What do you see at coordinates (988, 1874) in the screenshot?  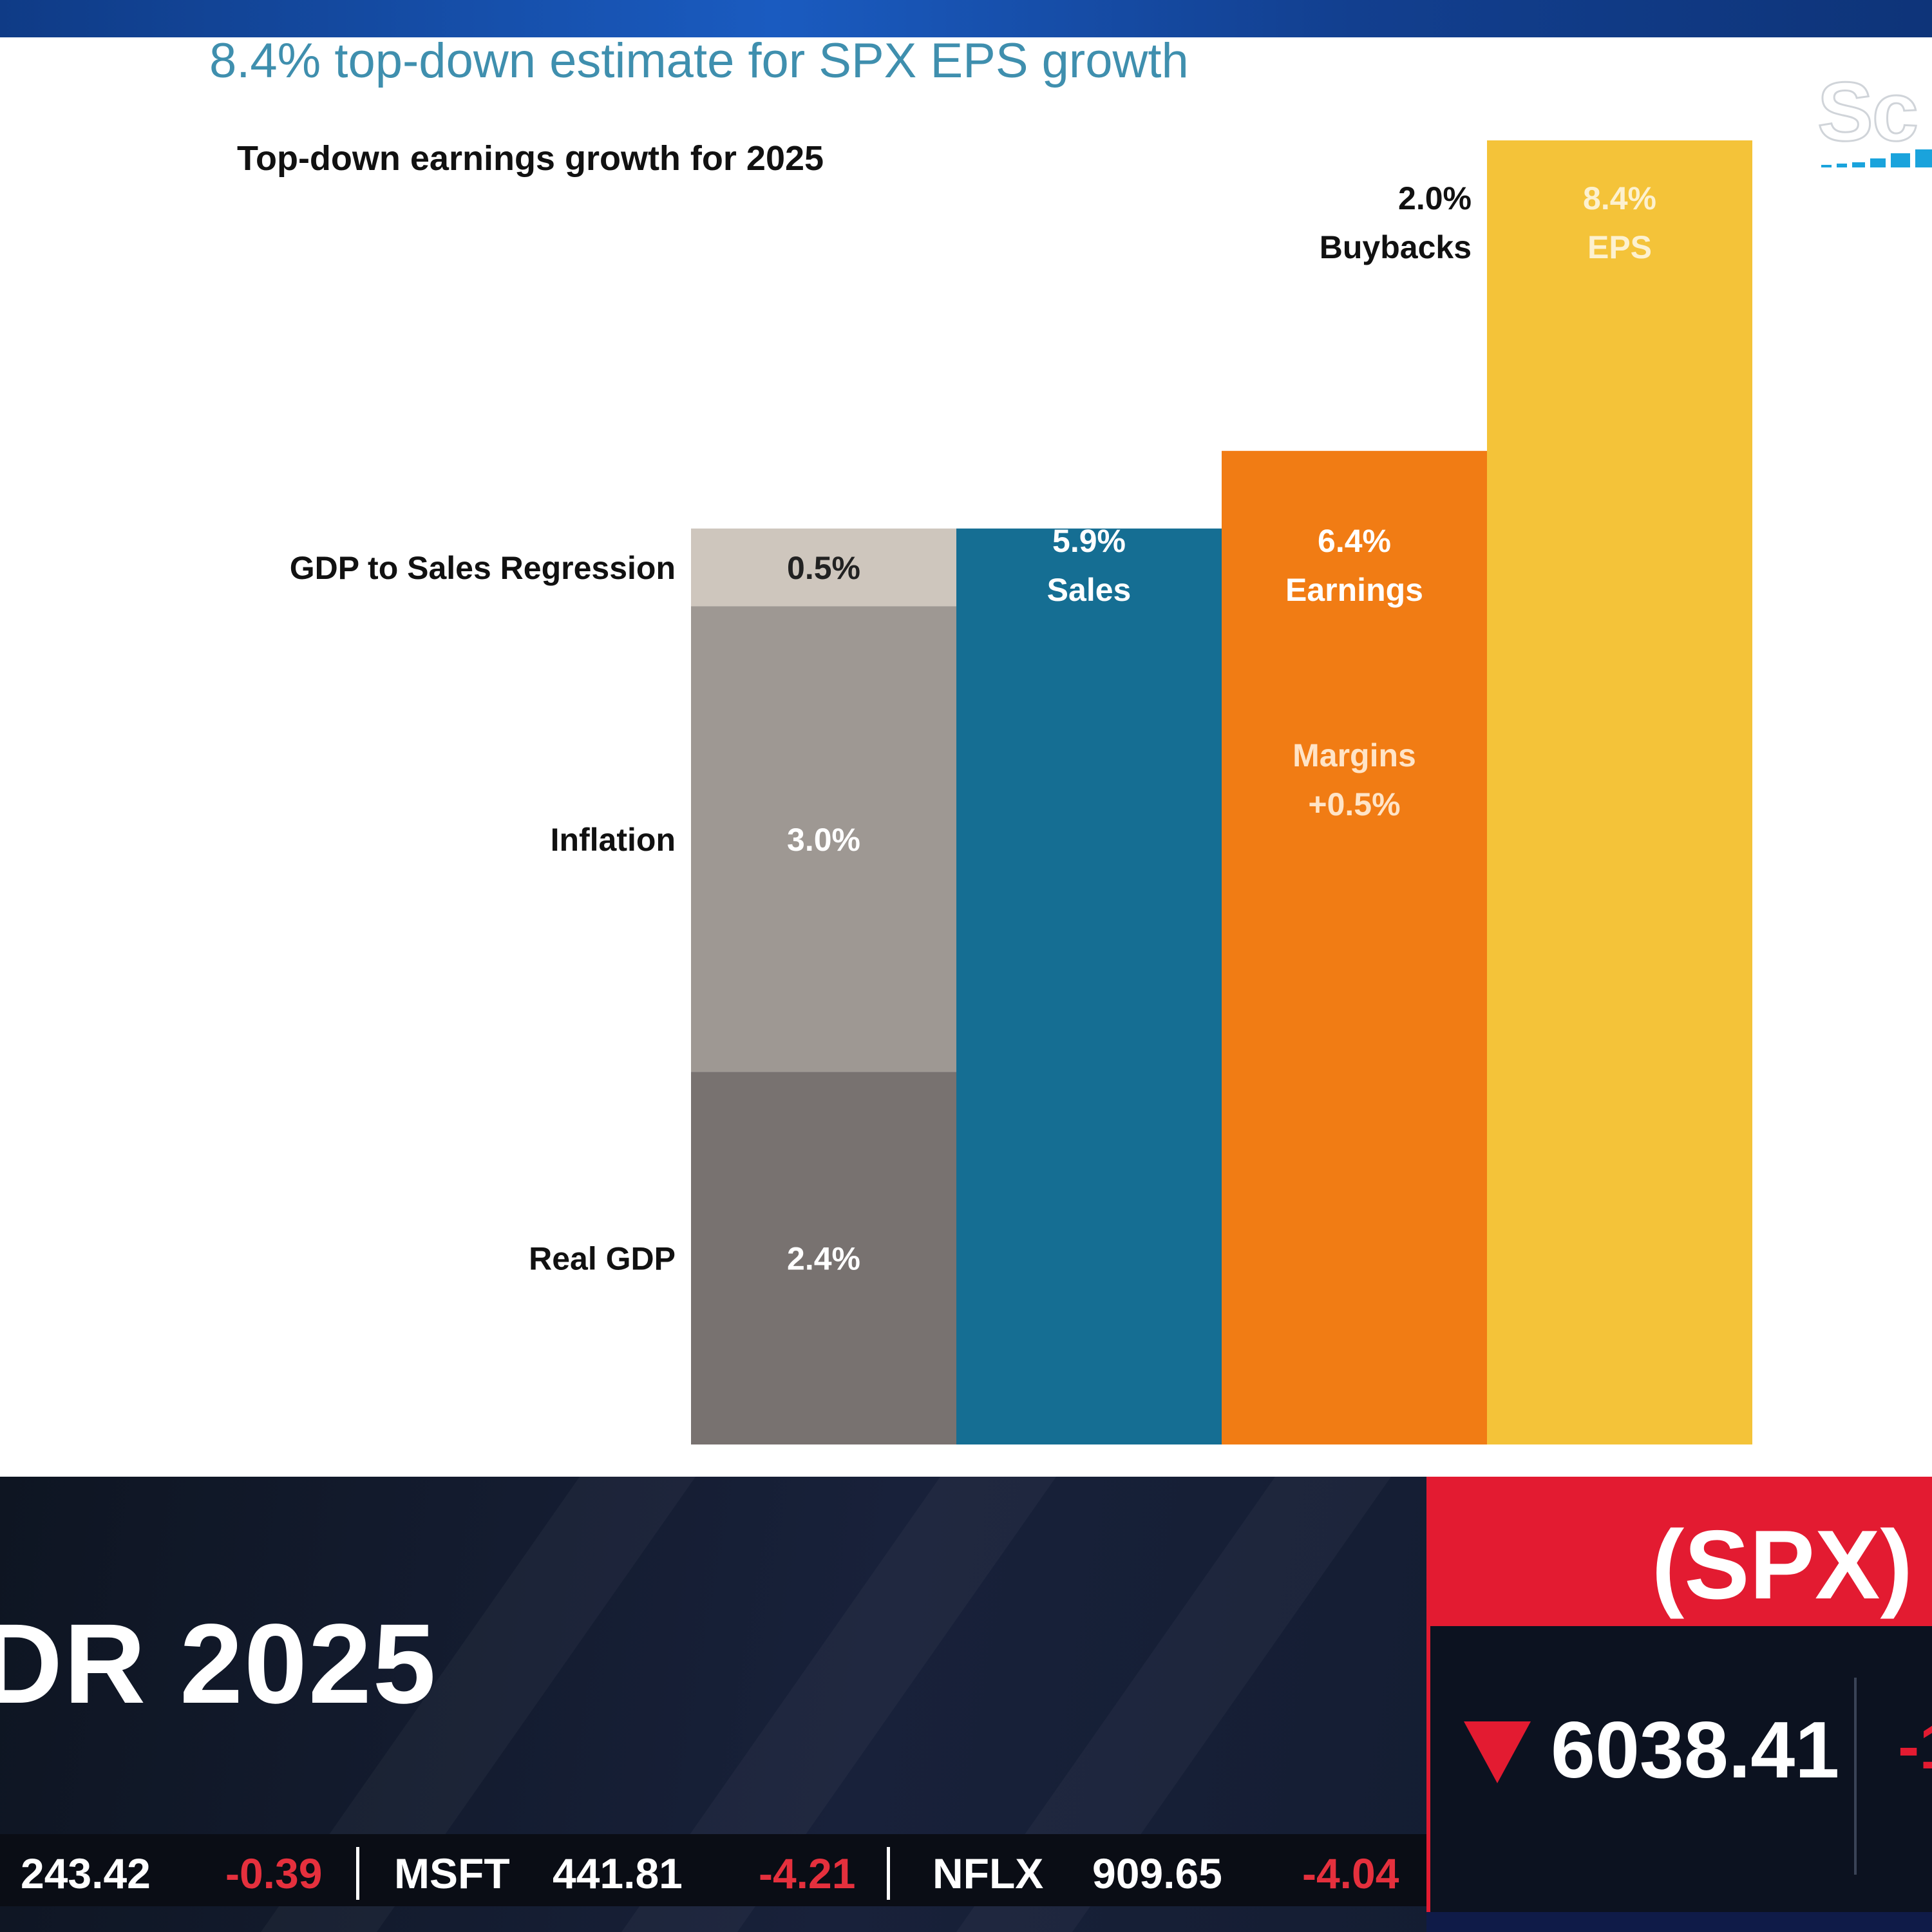 I see `ticker-item: NFLX` at bounding box center [988, 1874].